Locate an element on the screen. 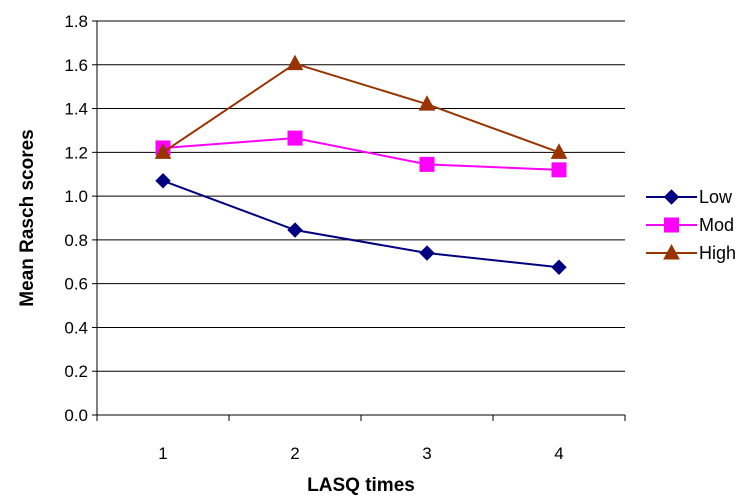 Image resolution: width=752 pixels, height=500 pixels. series-line-mod is located at coordinates (361, 154).